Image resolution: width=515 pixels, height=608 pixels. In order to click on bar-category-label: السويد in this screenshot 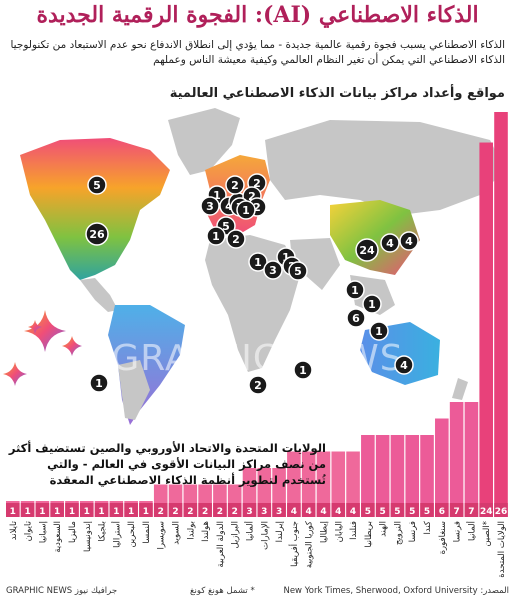, I will do `click(177, 533)`.